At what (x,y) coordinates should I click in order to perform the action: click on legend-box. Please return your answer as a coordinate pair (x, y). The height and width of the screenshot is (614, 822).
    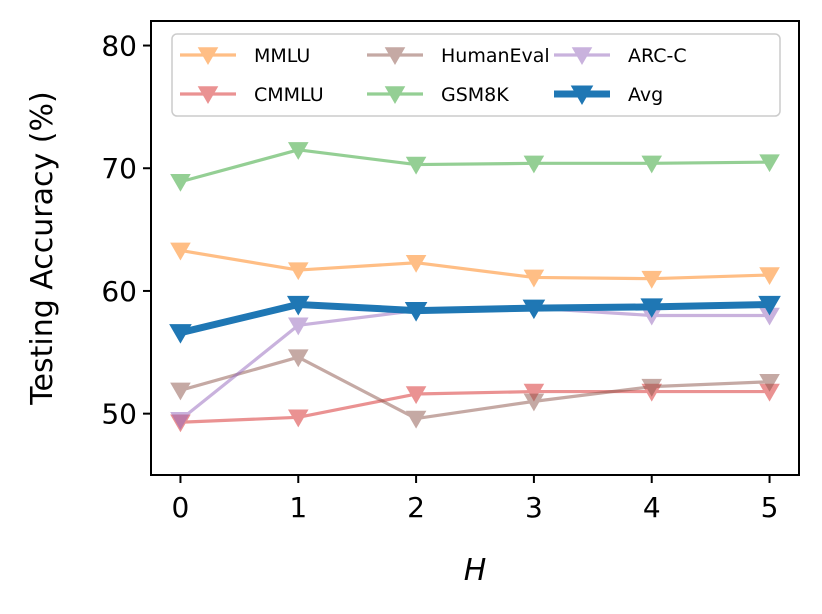
    Looking at the image, I should click on (476, 75).